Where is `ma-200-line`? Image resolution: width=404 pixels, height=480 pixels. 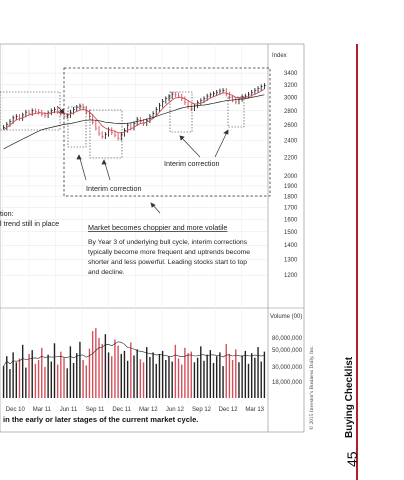 ma-200-line is located at coordinates (134, 122).